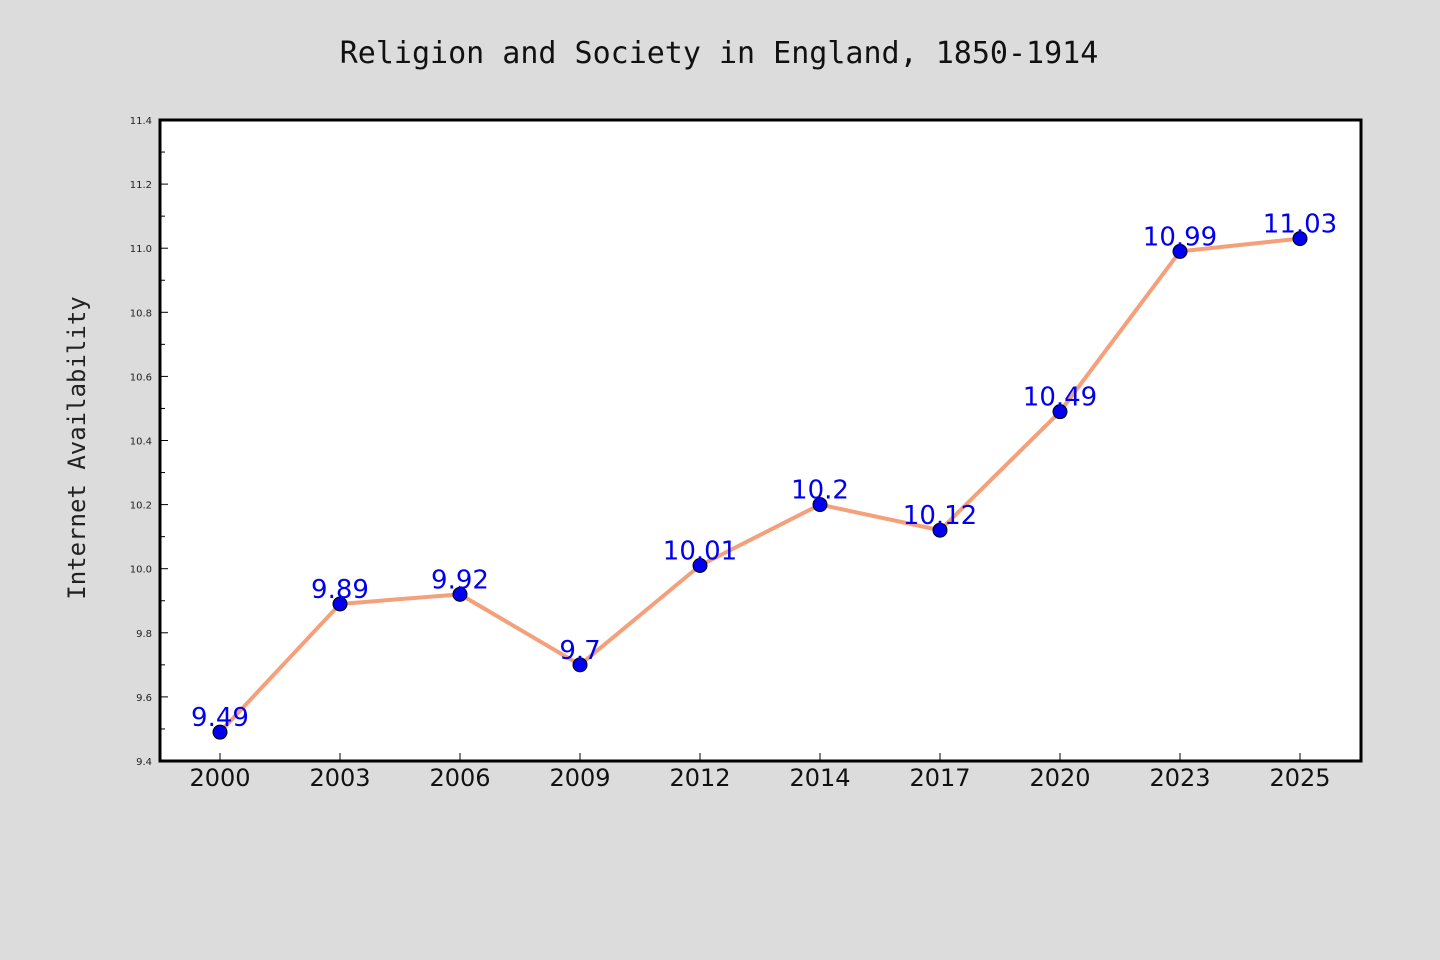 This screenshot has width=1440, height=960. What do you see at coordinates (579, 778) in the screenshot?
I see `x-tick-label: 2009` at bounding box center [579, 778].